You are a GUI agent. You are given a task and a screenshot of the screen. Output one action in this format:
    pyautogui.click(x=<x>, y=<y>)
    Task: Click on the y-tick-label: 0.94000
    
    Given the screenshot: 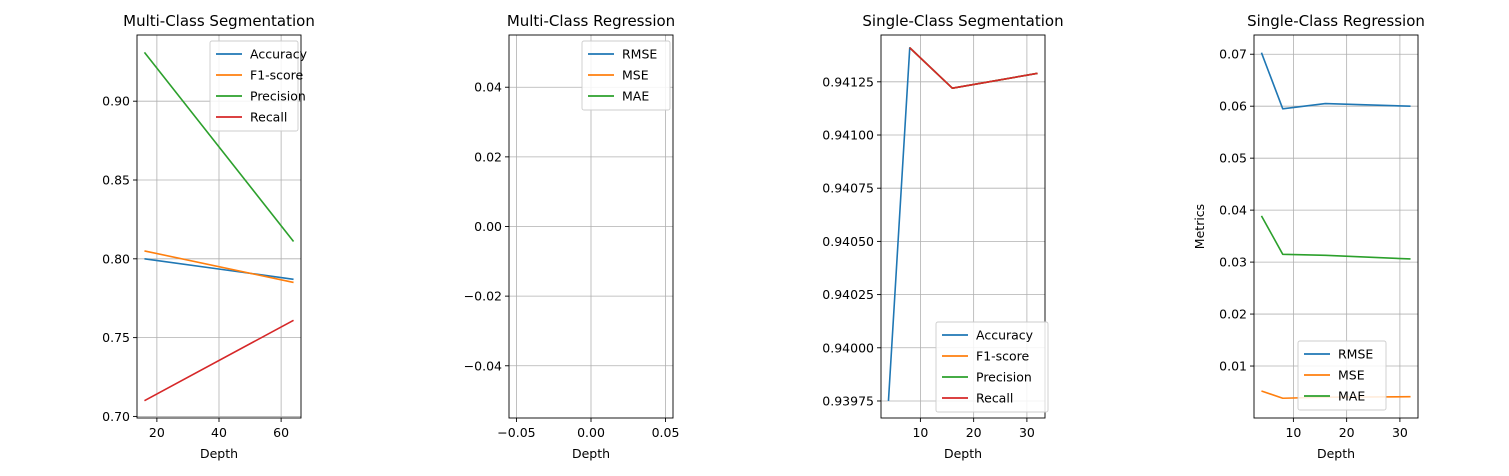 What is the action you would take?
    pyautogui.click(x=848, y=347)
    